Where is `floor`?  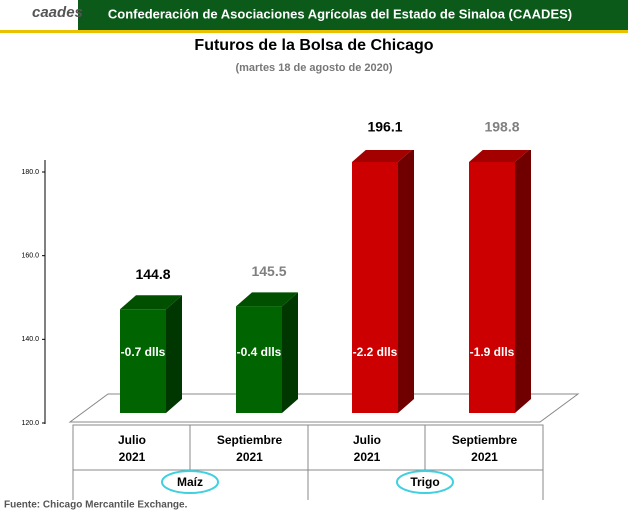
floor is located at coordinates (324, 408).